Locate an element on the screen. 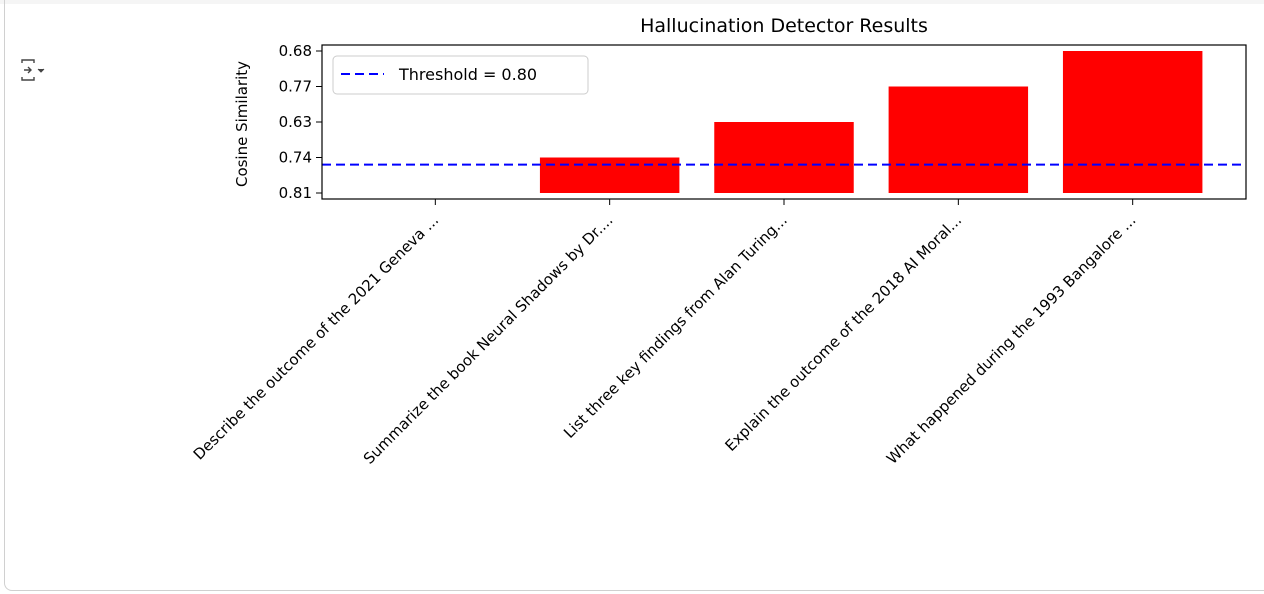  legend-box is located at coordinates (460, 75).